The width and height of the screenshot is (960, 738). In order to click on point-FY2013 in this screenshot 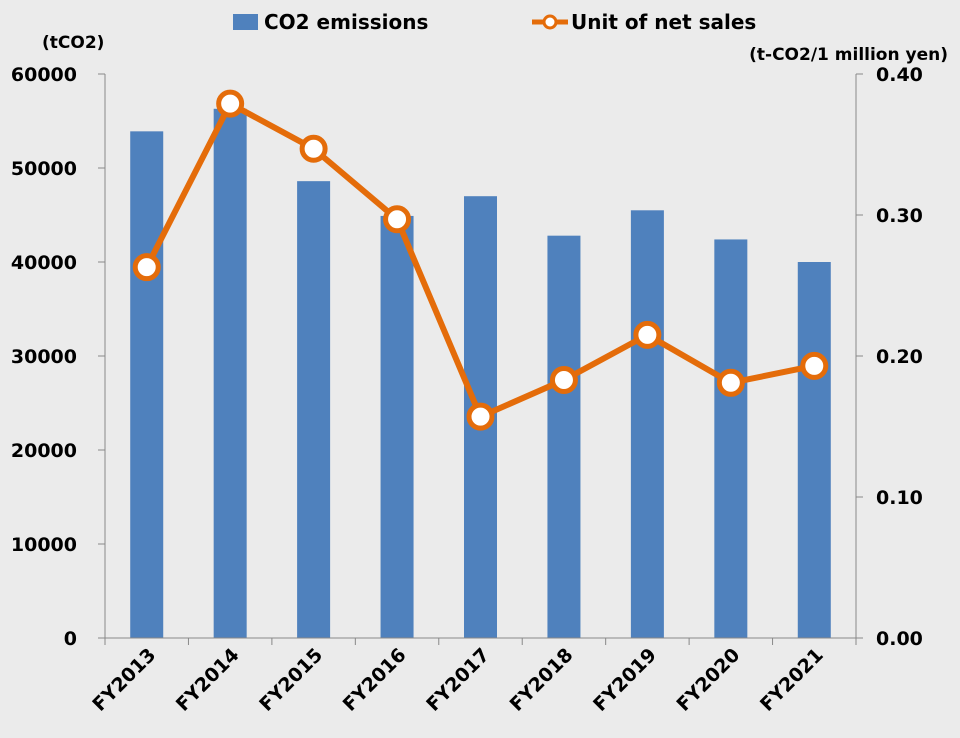, I will do `click(146, 267)`.